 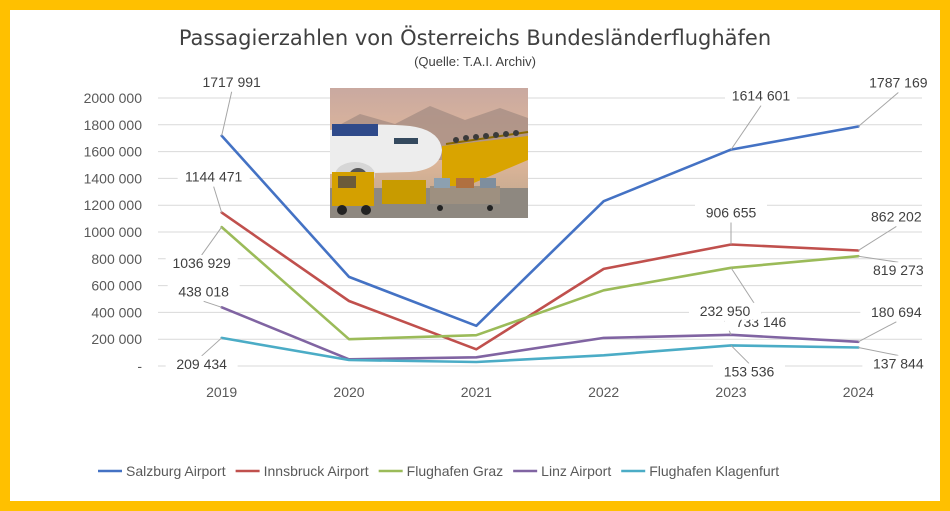 I want to click on y-tick-label: 200 000, so click(x=116, y=339).